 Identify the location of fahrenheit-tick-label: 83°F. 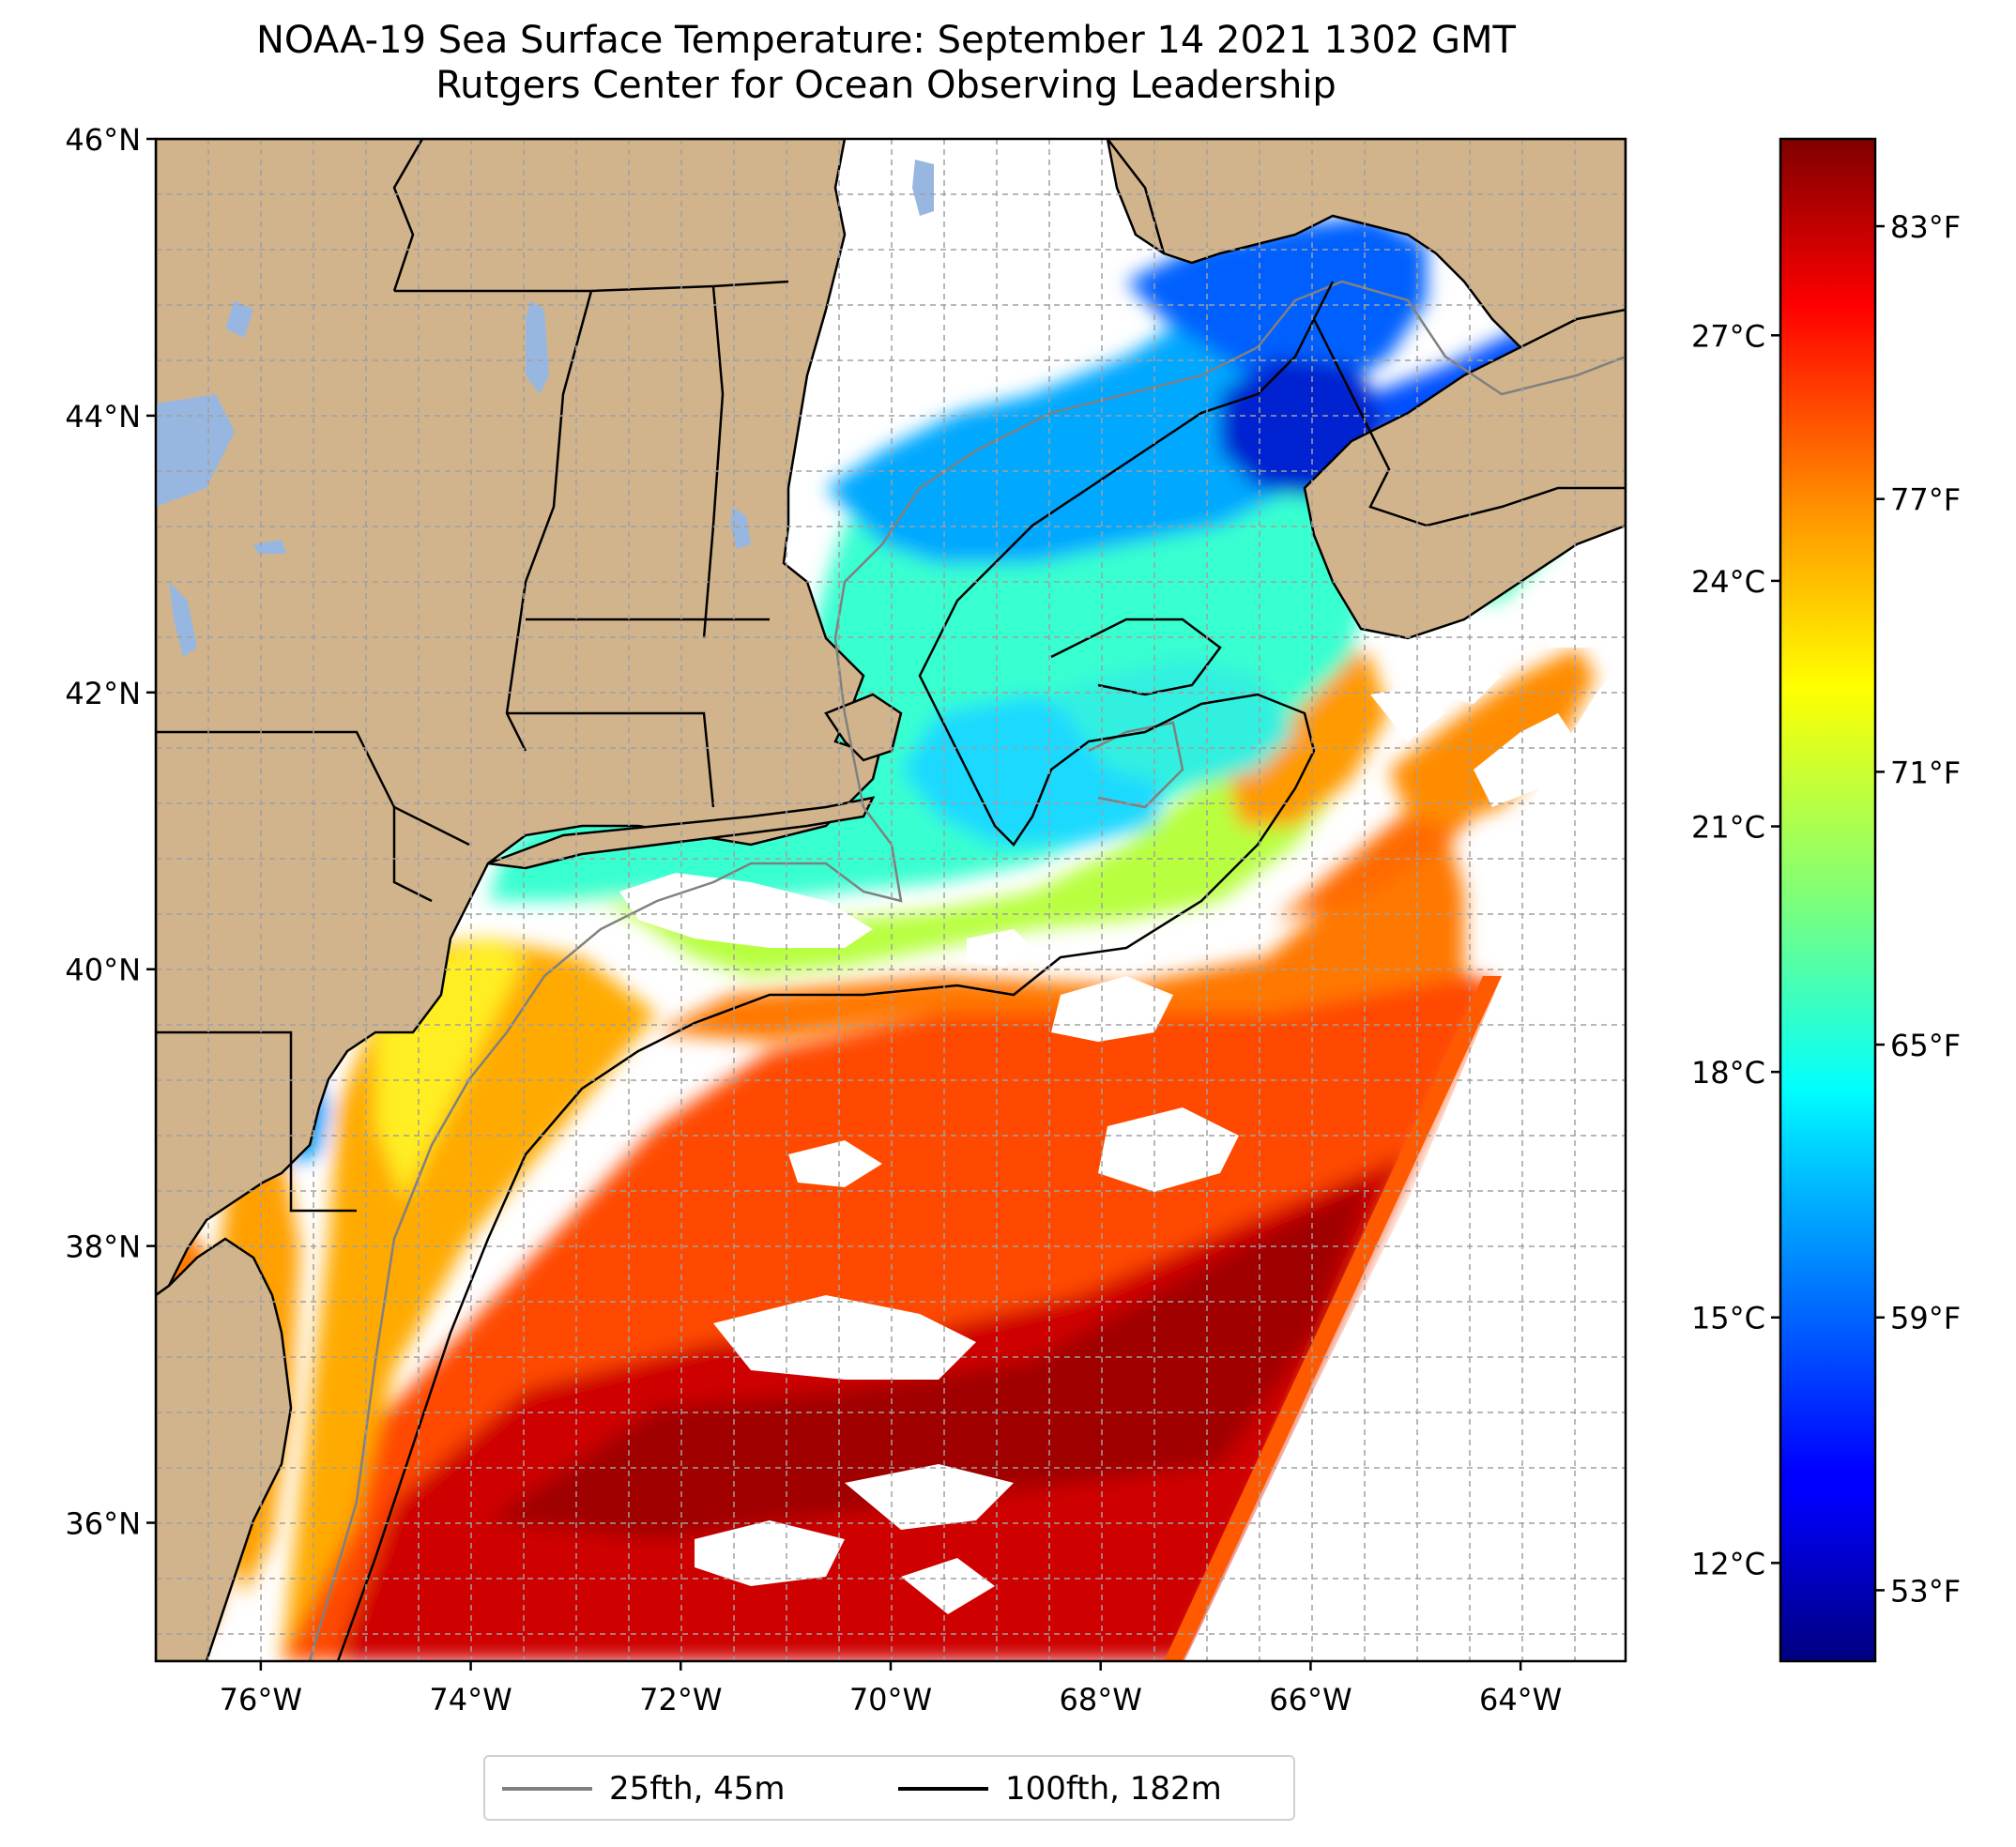
(1925, 227).